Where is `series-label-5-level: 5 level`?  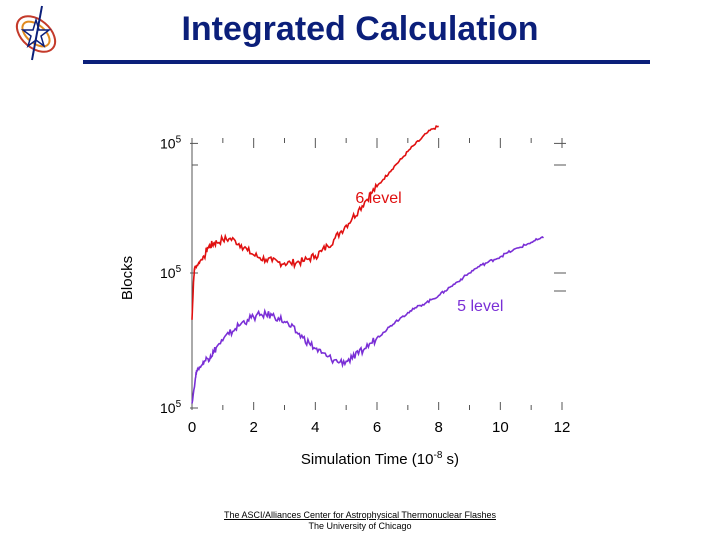 series-label-5-level: 5 level is located at coordinates (480, 306).